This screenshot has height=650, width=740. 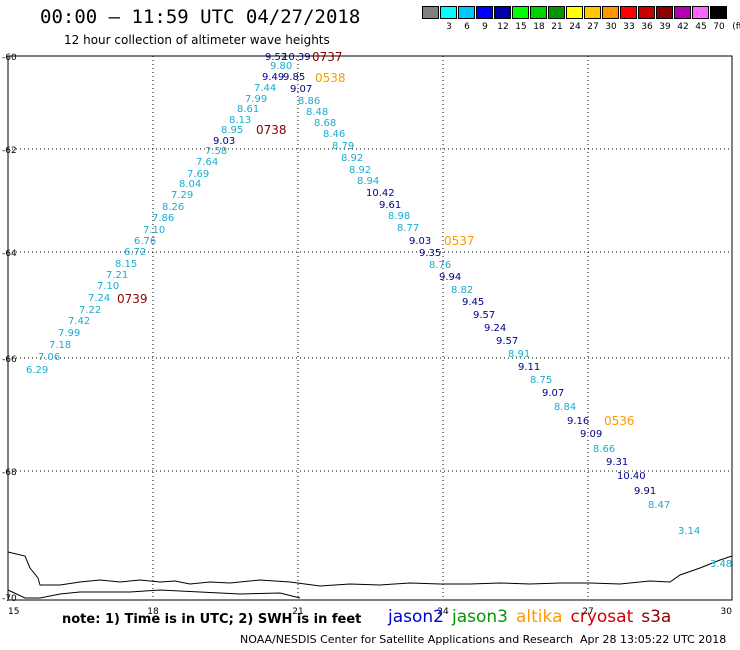 I want to click on wave-height-label: 9.07, so click(x=553, y=393).